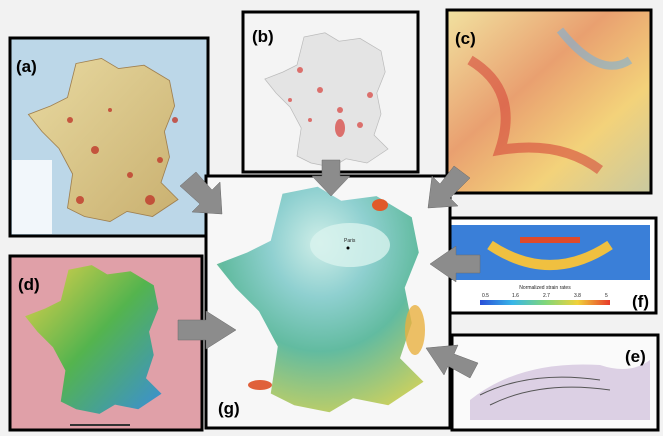 This screenshot has height=436, width=663. Describe the element at coordinates (465, 38) in the screenshot. I see `panel-label: (c)` at that location.